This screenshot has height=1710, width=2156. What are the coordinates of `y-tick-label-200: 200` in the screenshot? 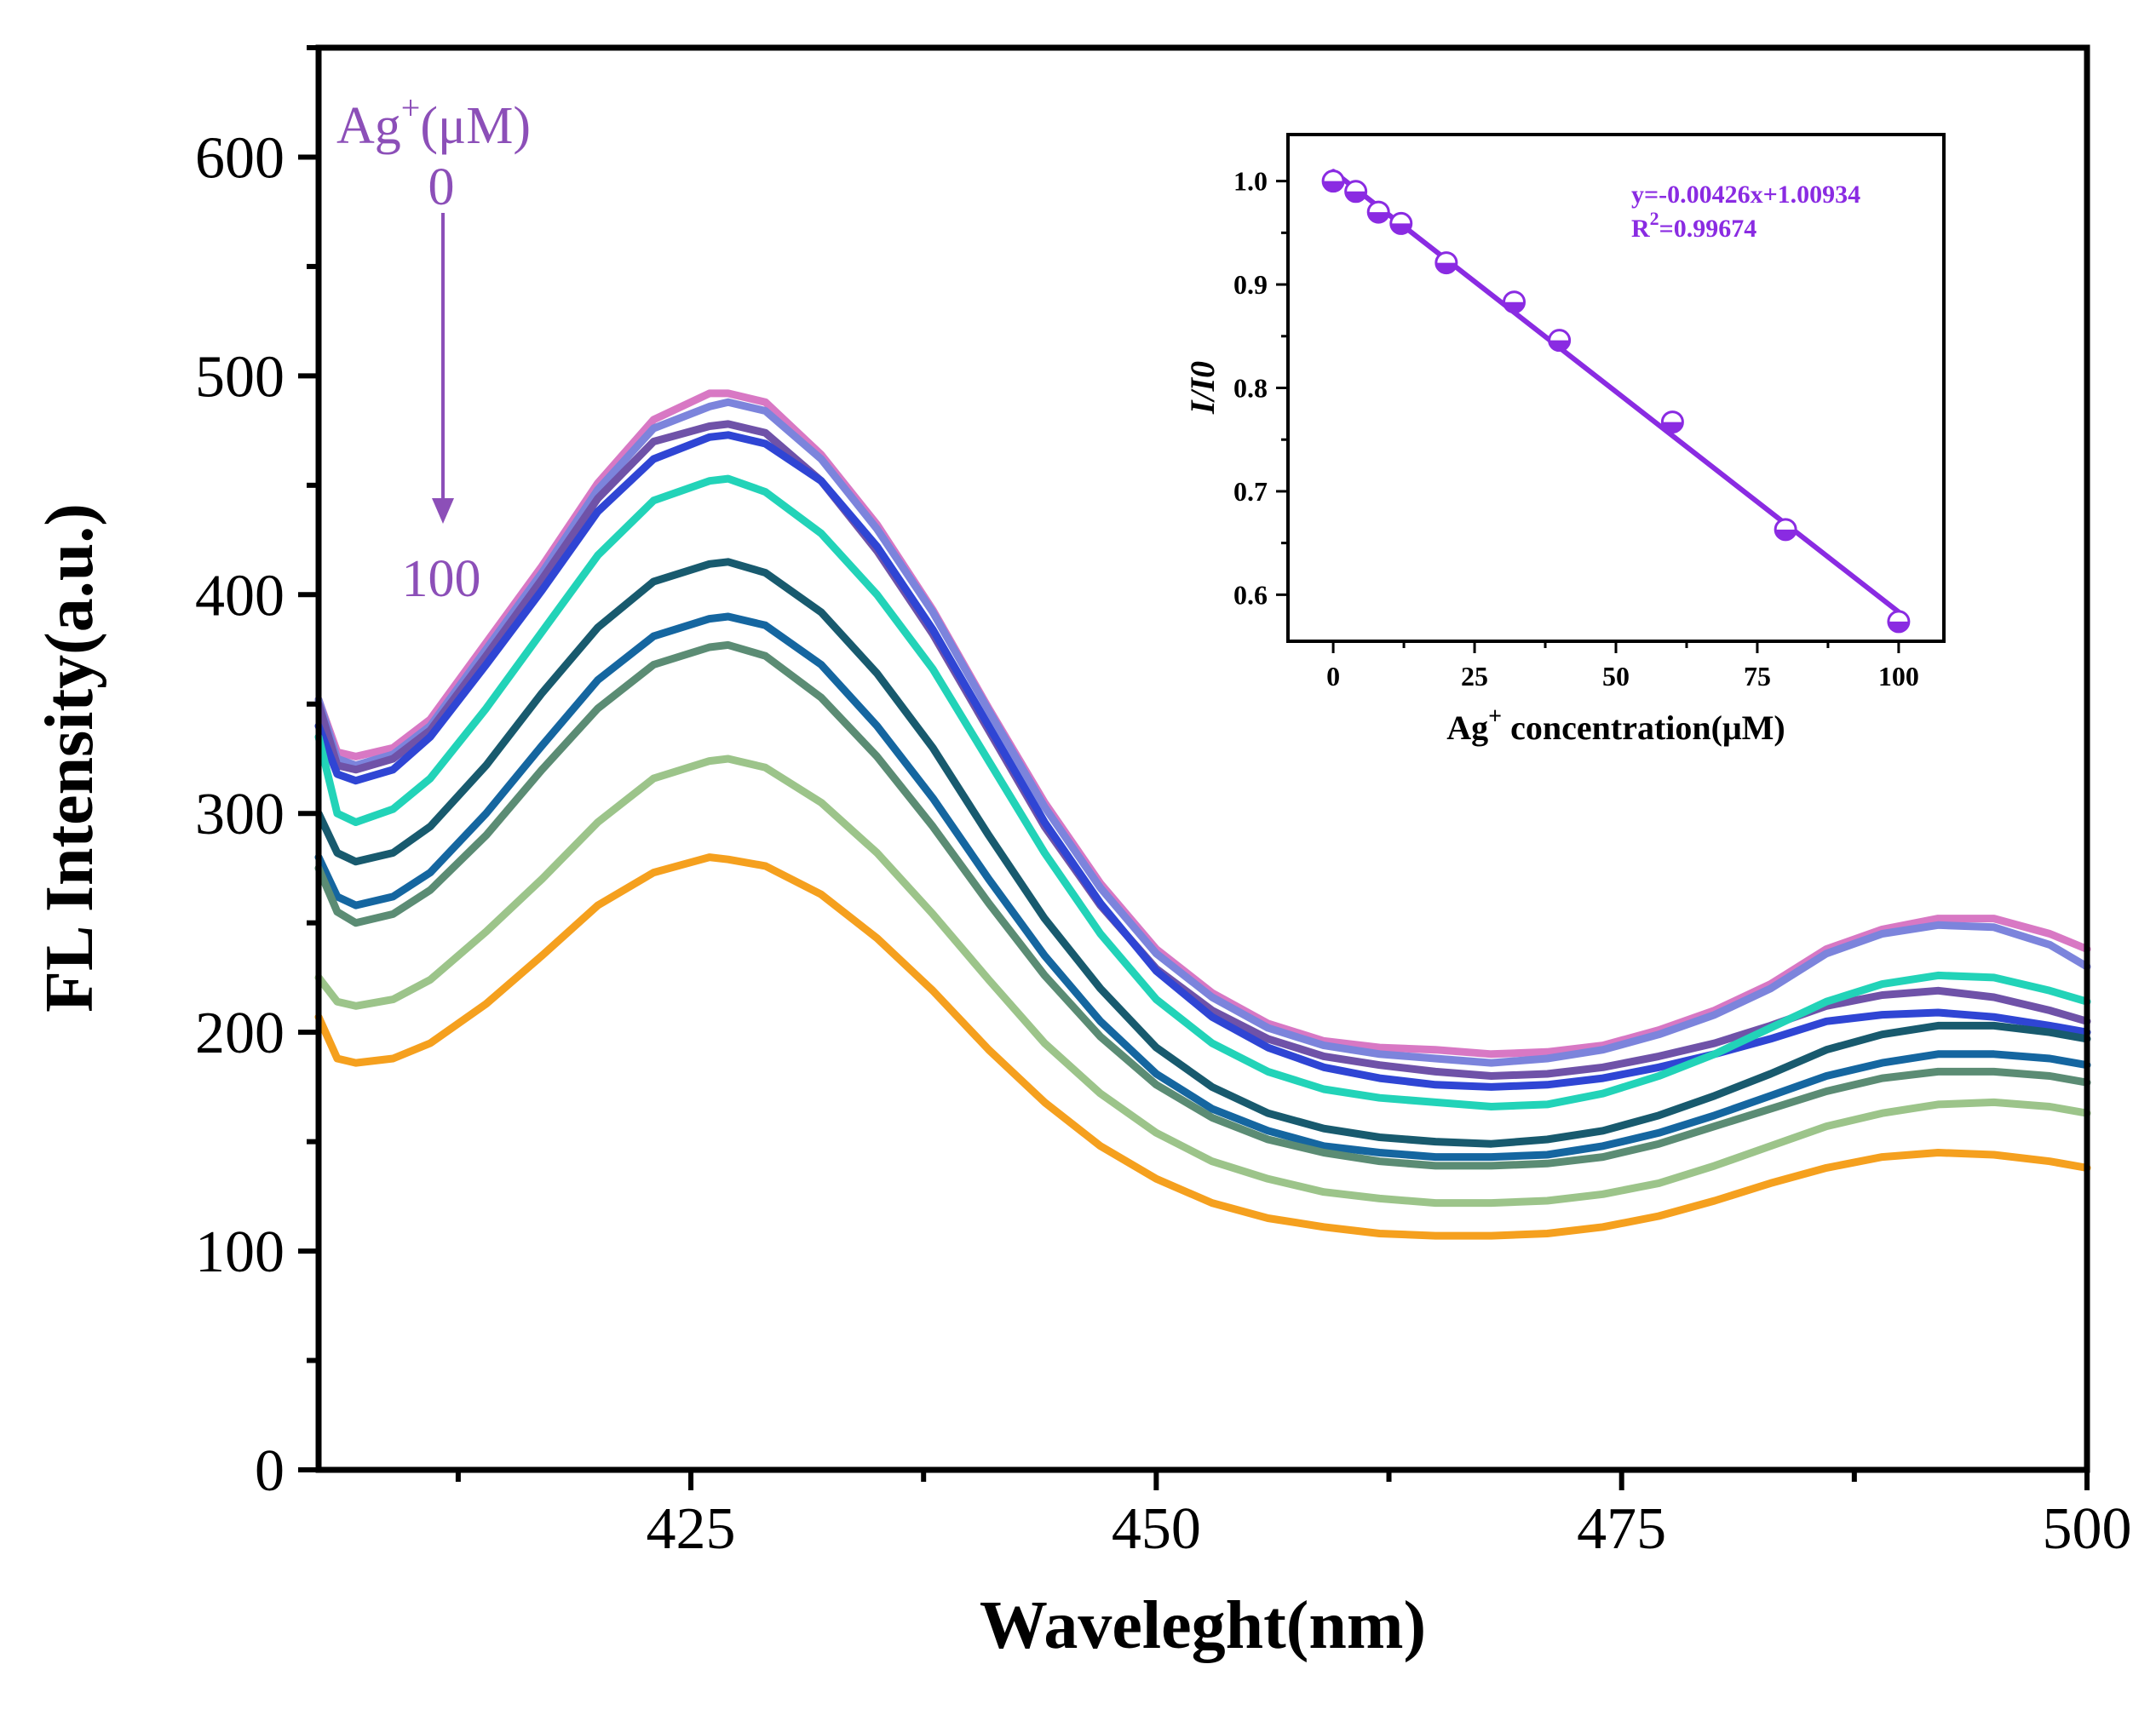 It's located at (240, 1033).